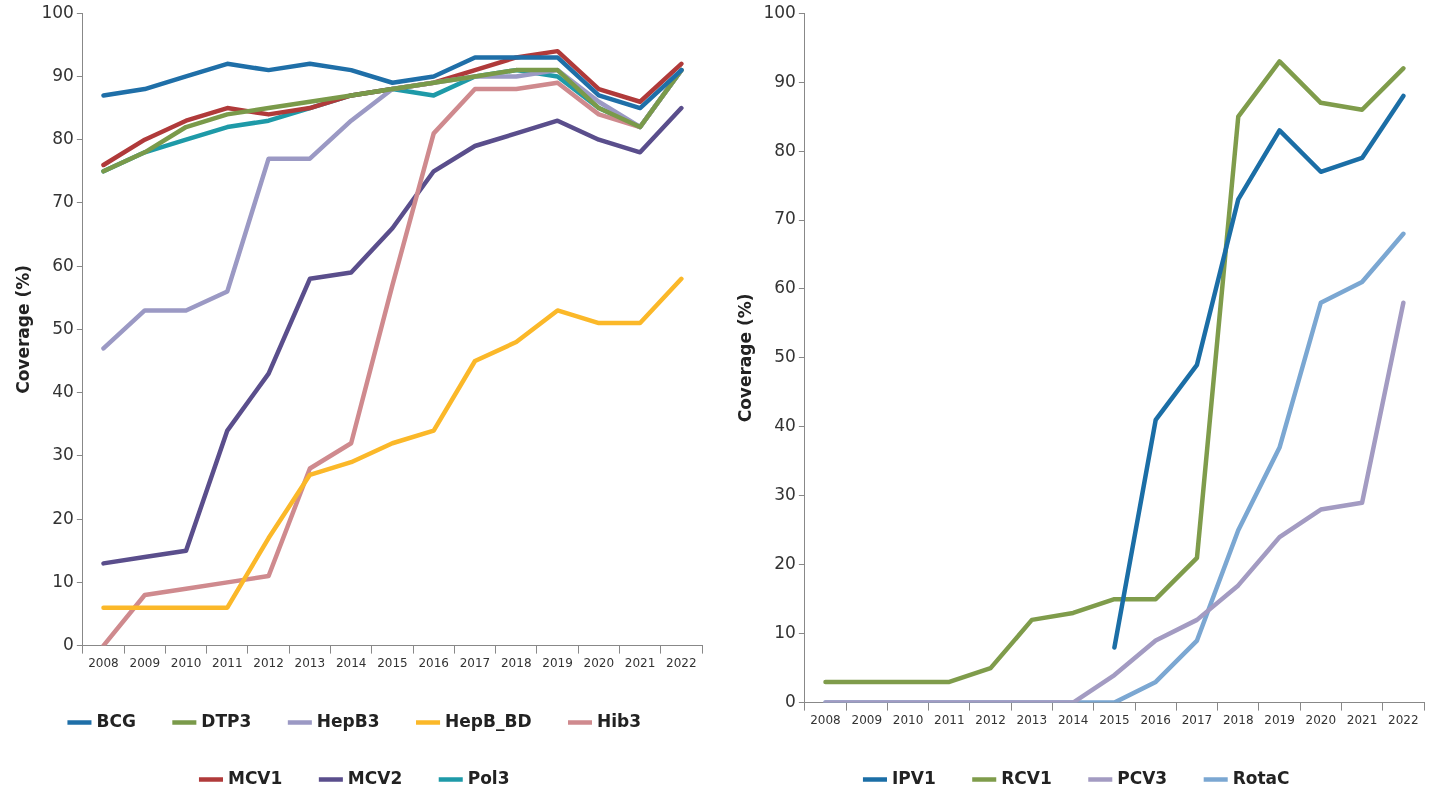 Image resolution: width=1444 pixels, height=808 pixels. What do you see at coordinates (226, 720) in the screenshot?
I see `legend-label: DTP3` at bounding box center [226, 720].